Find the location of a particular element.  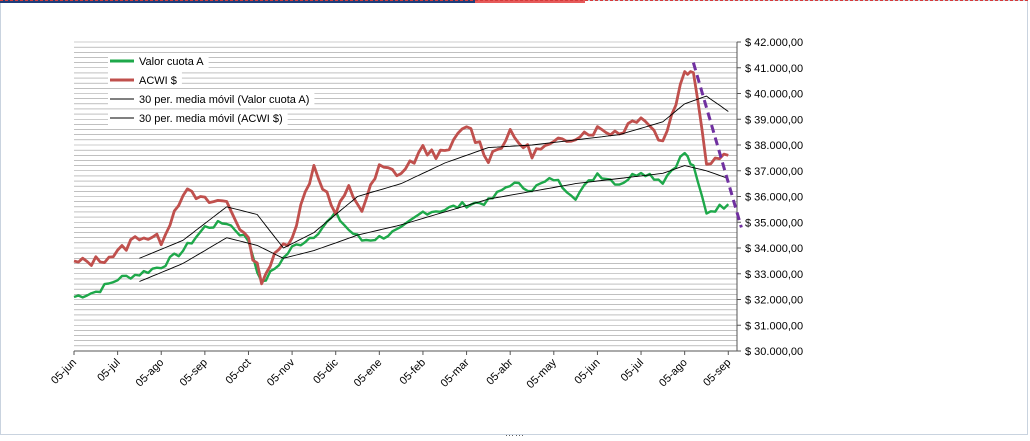

x-tick-label: 05-nov is located at coordinates (281, 372).